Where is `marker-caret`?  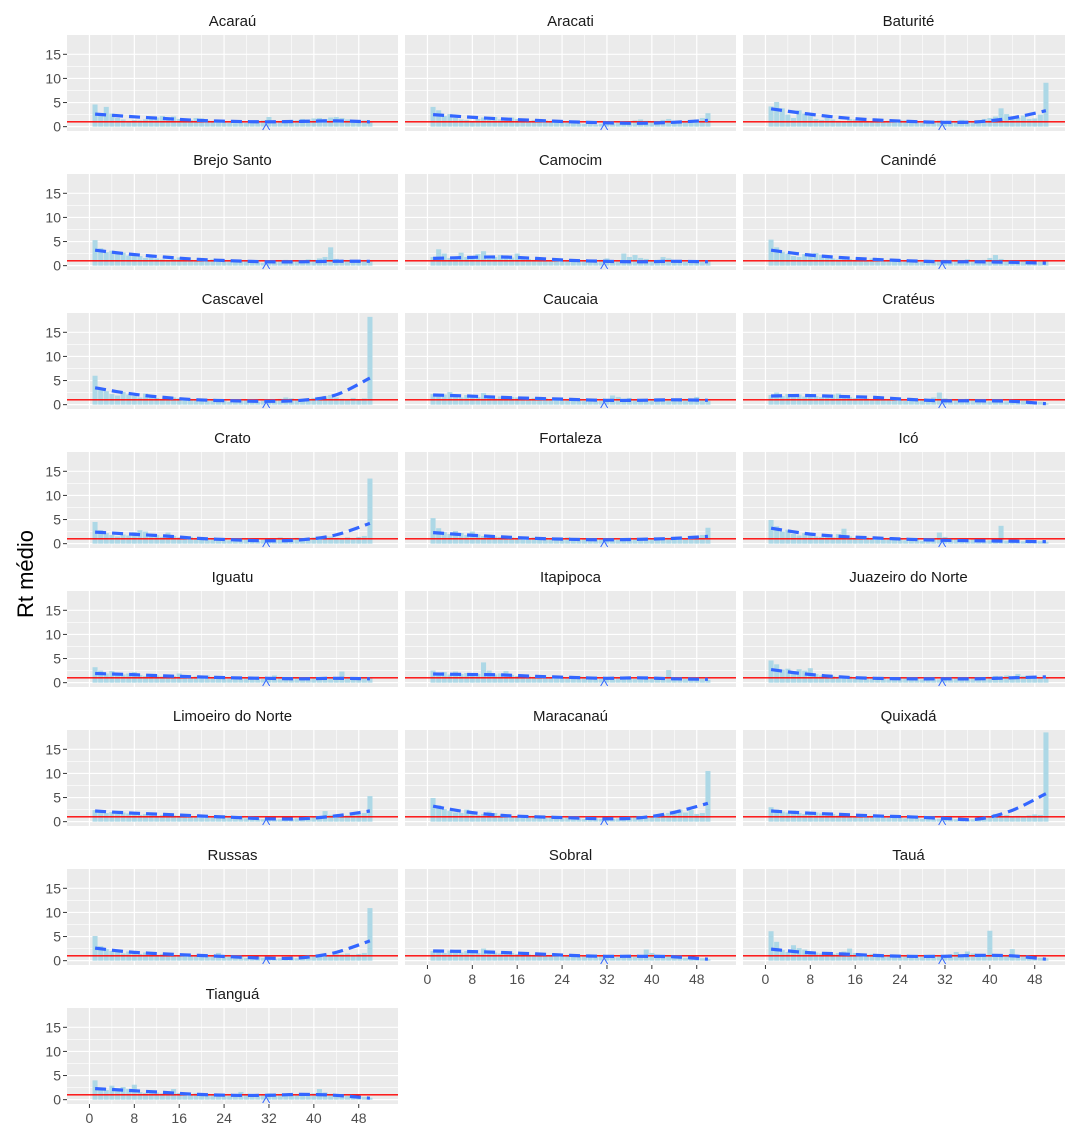 marker-caret is located at coordinates (942, 127).